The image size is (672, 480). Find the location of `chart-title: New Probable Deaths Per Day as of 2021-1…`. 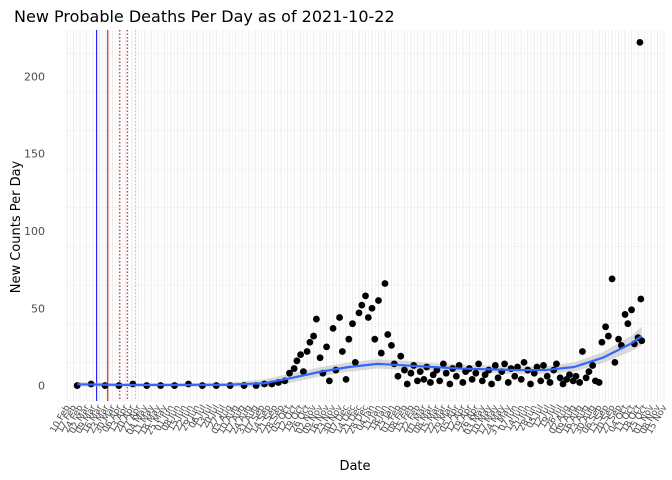

chart-title: New Probable Deaths Per Day as of 2021-1… is located at coordinates (204, 16).